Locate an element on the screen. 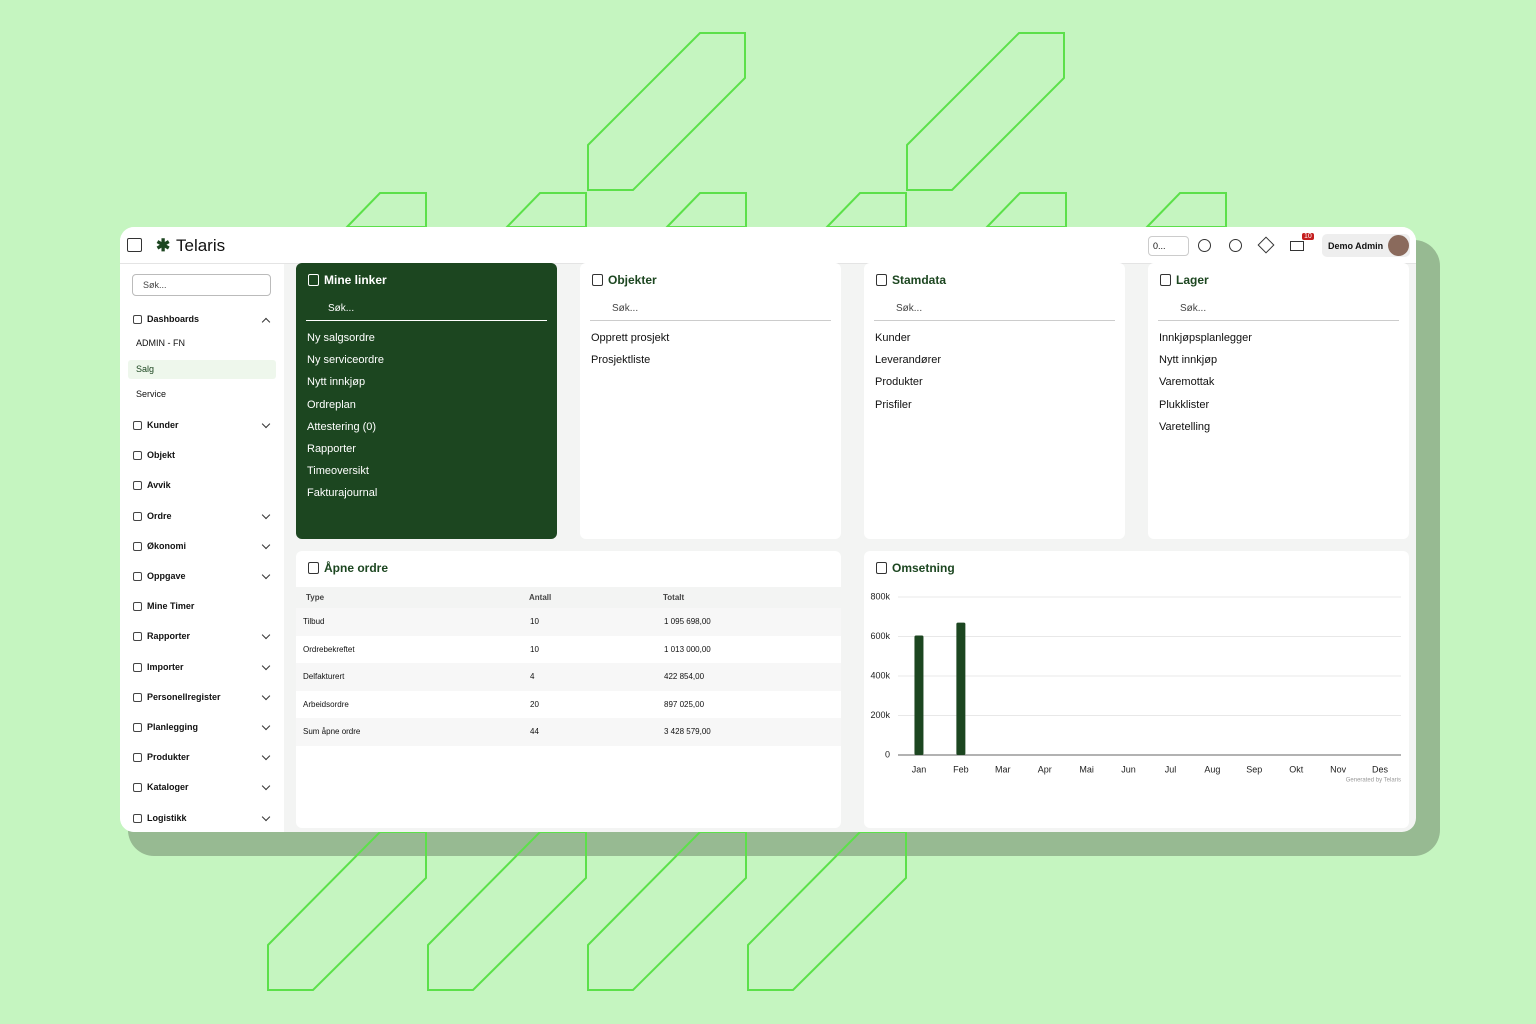 The height and width of the screenshot is (1024, 1536). nav-item: Mine Timer is located at coordinates (171, 606).